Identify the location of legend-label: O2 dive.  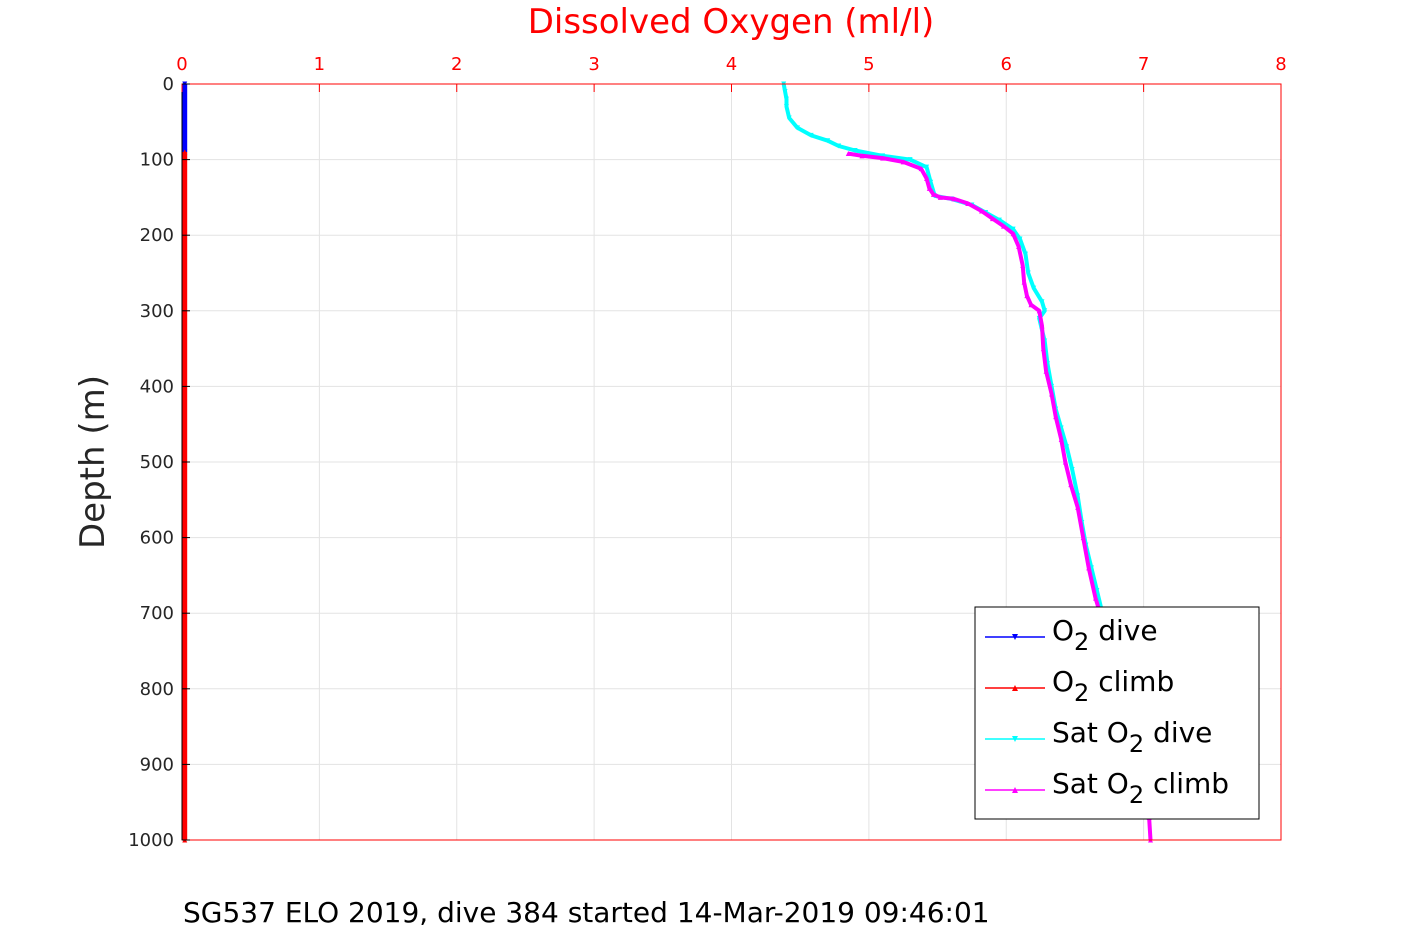
(1105, 635).